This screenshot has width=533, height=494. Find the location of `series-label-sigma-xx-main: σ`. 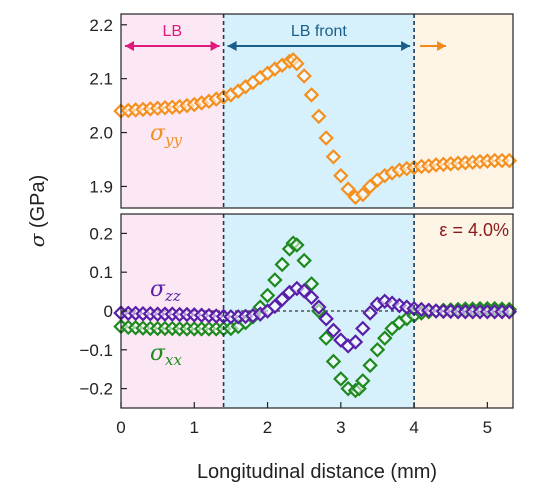

series-label-sigma-xx-main: σ is located at coordinates (158, 353).